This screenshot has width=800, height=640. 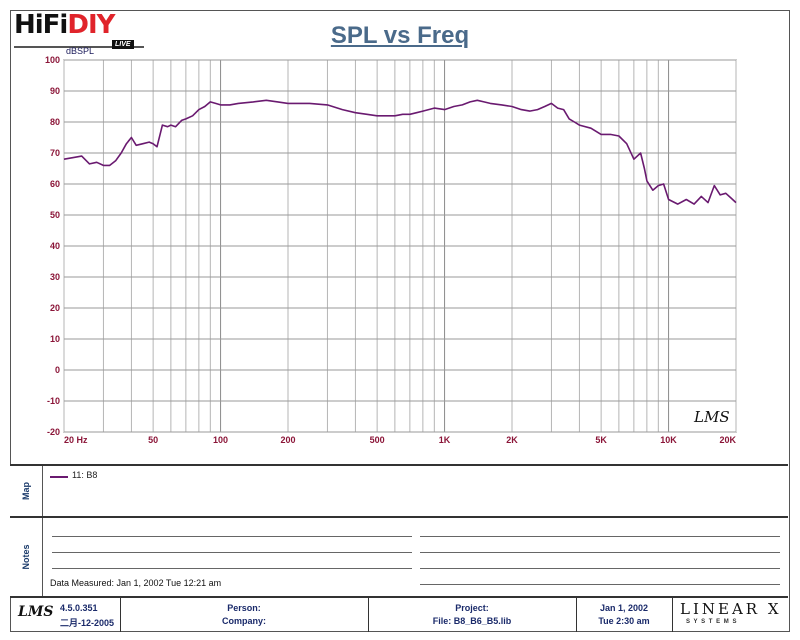 What do you see at coordinates (624, 608) in the screenshot?
I see `date-text: Jan 1, 2002` at bounding box center [624, 608].